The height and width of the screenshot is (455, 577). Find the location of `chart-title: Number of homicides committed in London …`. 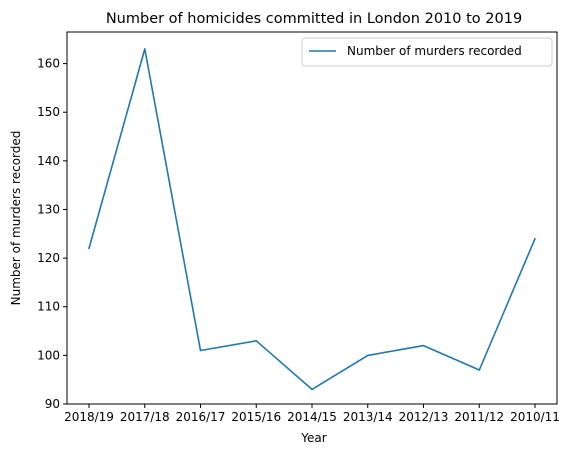

chart-title: Number of homicides committed in London … is located at coordinates (314, 19).